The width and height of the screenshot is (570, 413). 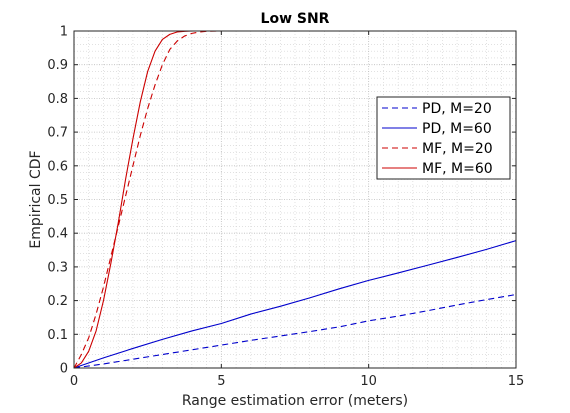 I want to click on y-tick-label: 0.9, so click(x=57, y=65).